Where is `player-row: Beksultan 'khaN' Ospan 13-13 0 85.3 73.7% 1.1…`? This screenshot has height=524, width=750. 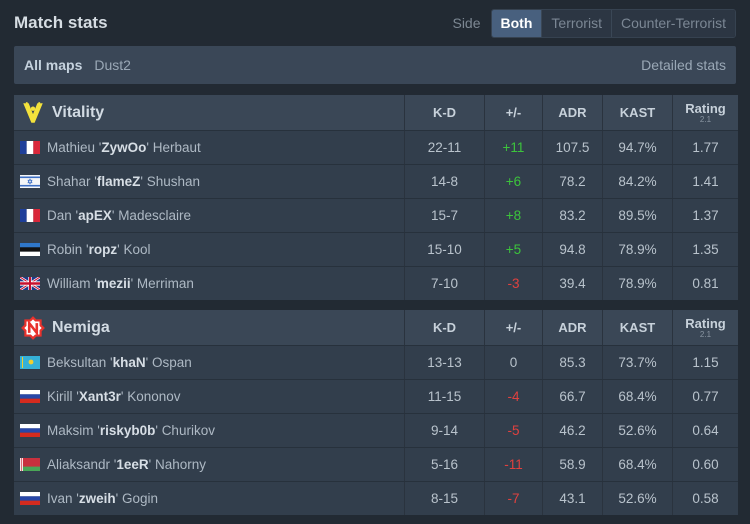 player-row: Beksultan 'khaN' Ospan 13-13 0 85.3 73.7% 1.1… is located at coordinates (376, 362).